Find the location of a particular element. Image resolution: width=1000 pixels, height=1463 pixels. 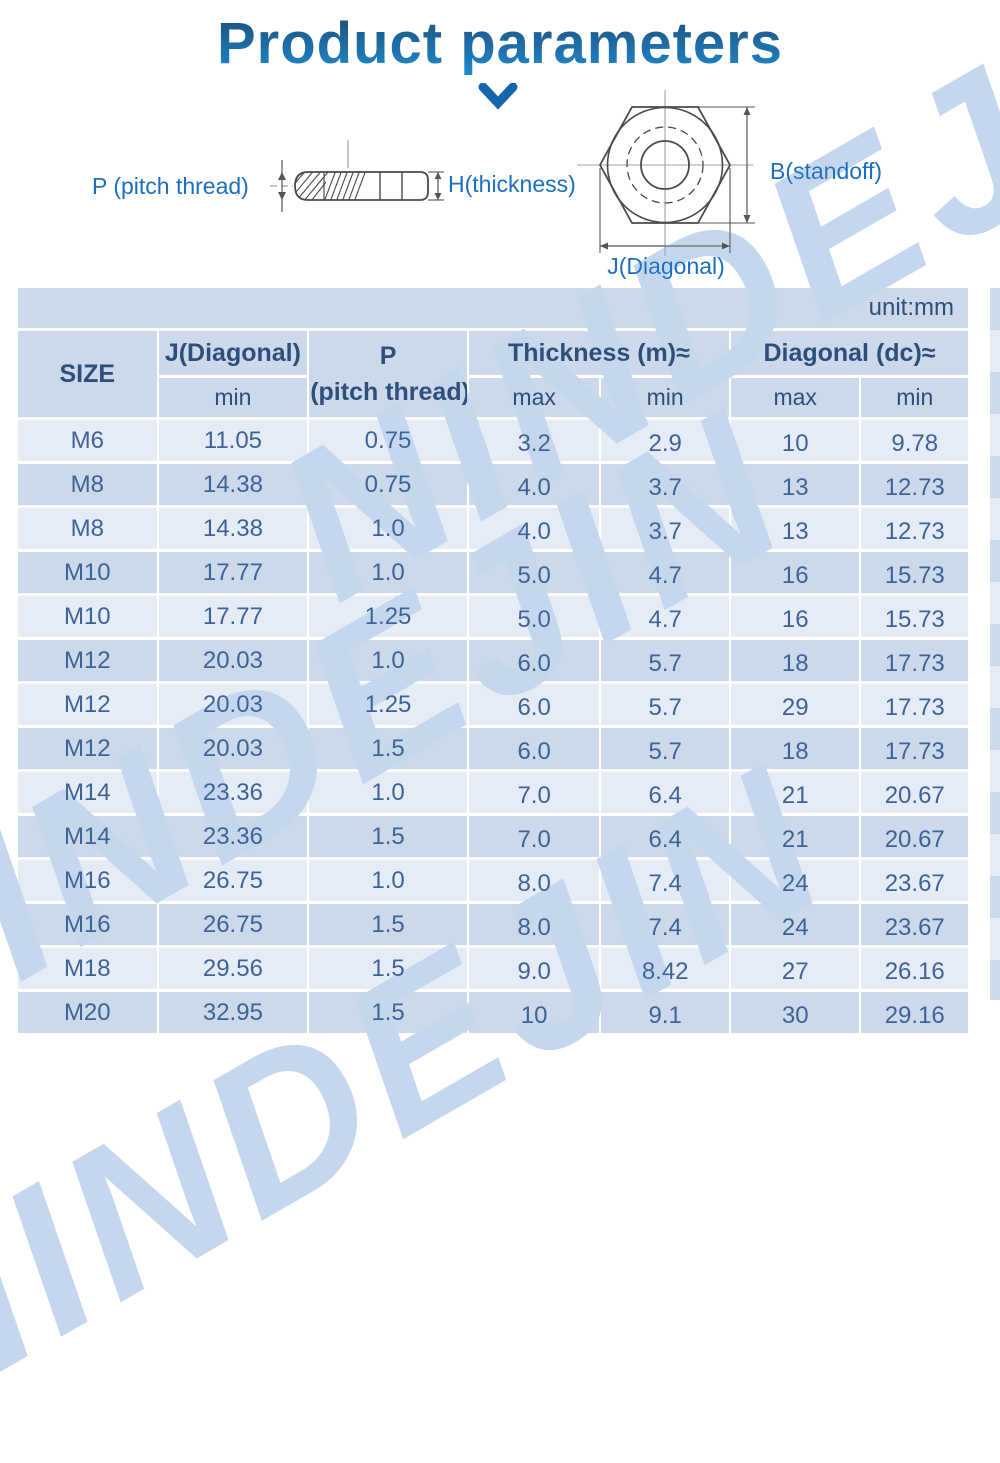

cell-size: M20 is located at coordinates (87, 1012).